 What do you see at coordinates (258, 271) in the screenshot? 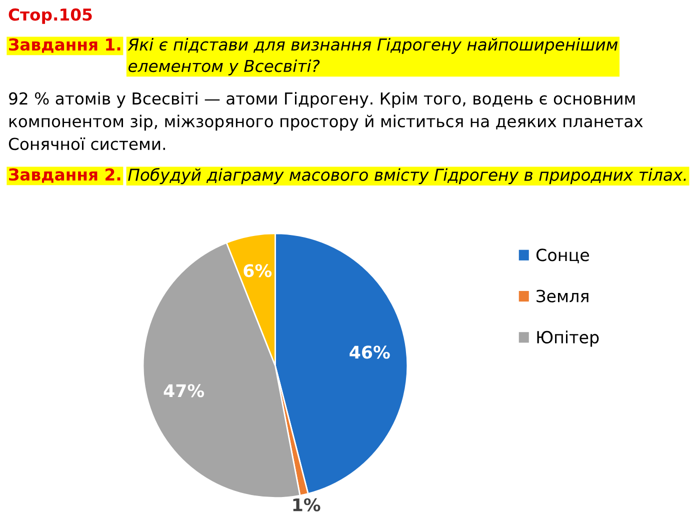
I see `data-label: 6%` at bounding box center [258, 271].